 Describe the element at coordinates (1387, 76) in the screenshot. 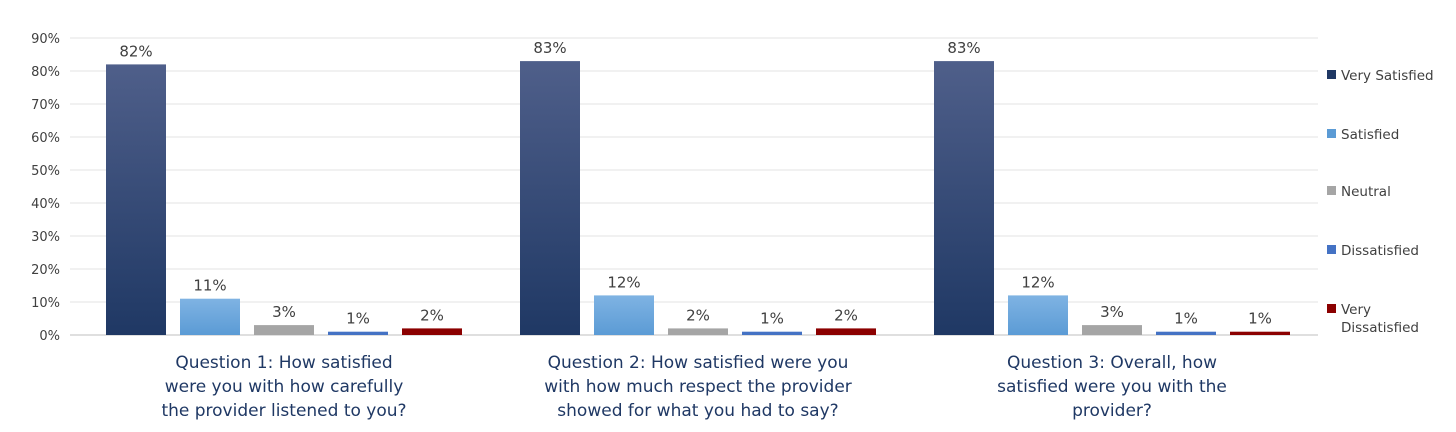

I see `legend-label: Very Satisfied` at that location.